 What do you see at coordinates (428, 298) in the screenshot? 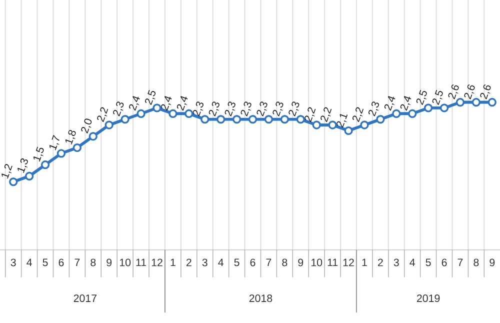
I see `text: 2019` at bounding box center [428, 298].